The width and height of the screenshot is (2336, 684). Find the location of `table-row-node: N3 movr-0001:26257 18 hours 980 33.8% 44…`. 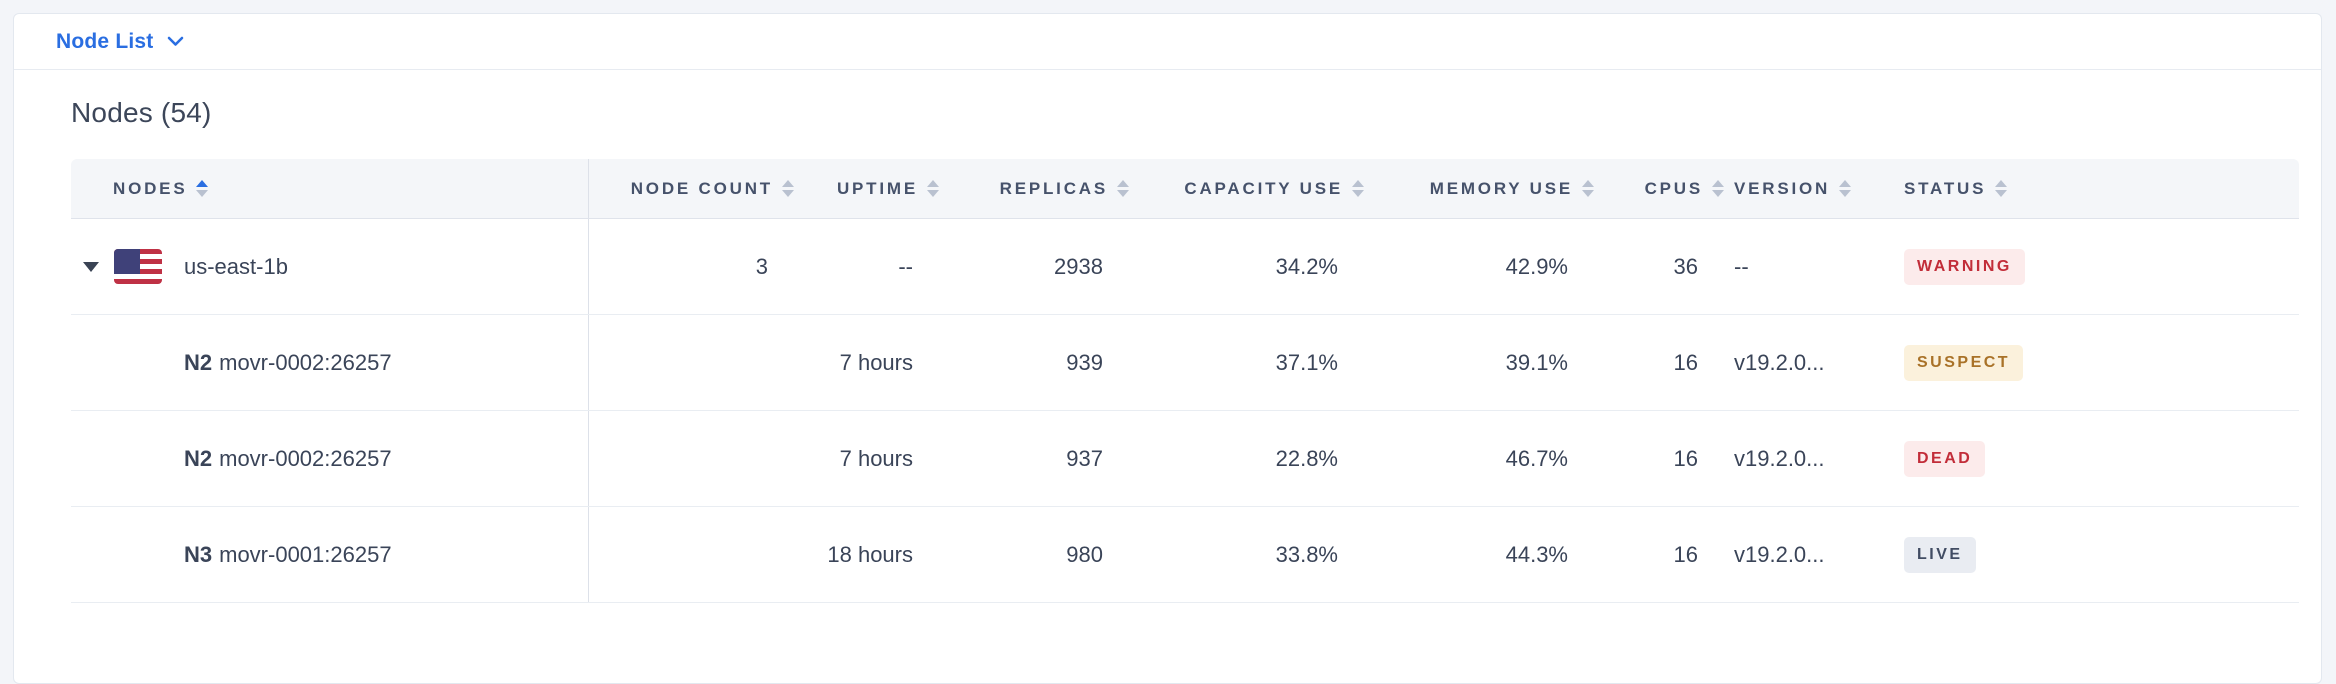

table-row-node: N3 movr-0001:26257 18 hours 980 33.8% 44… is located at coordinates (1185, 555).